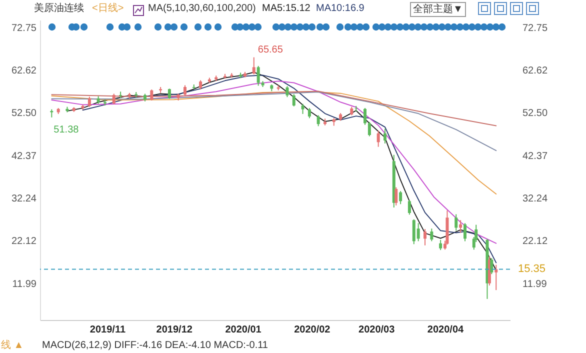 This screenshot has width=586, height=353. Describe the element at coordinates (24, 284) in the screenshot. I see `y-tick-label: 11.99` at that location.